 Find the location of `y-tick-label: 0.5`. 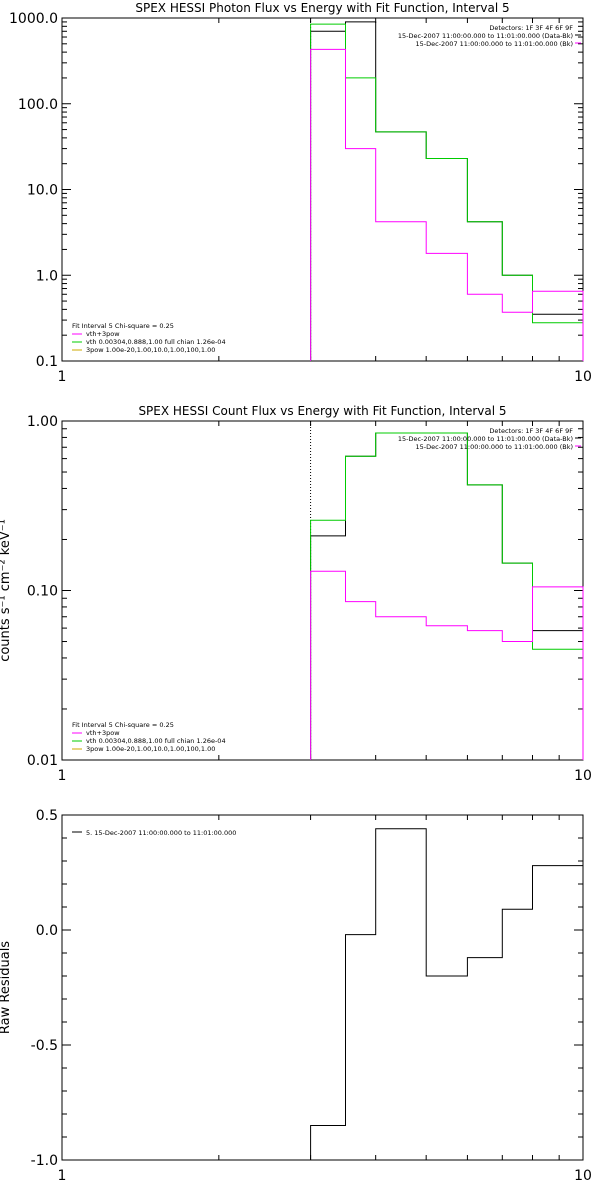

y-tick-label: 0.5 is located at coordinates (47, 816).